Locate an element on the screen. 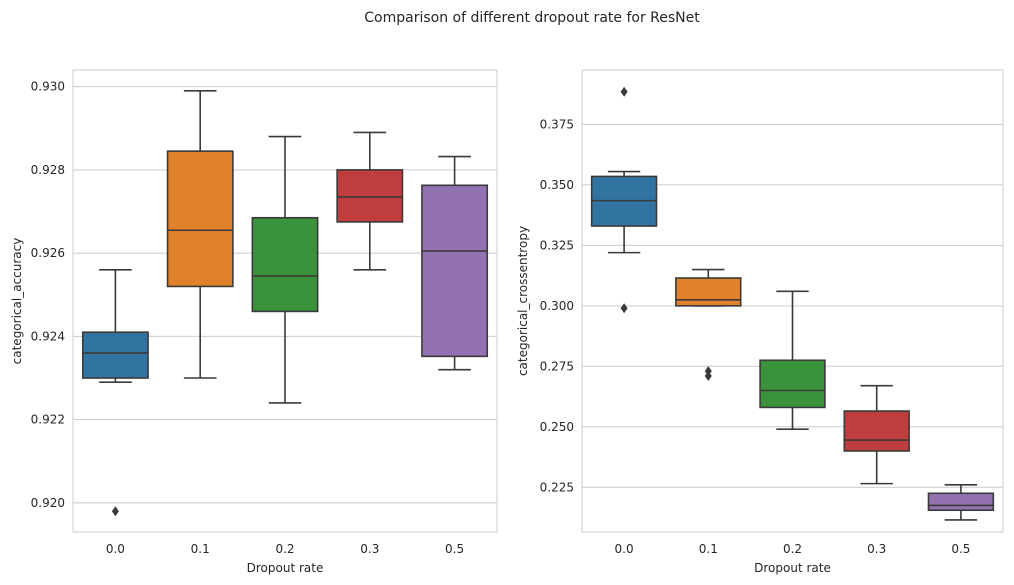 This screenshot has height=585, width=1014. y-tick-label: 0.924 is located at coordinates (48, 336).